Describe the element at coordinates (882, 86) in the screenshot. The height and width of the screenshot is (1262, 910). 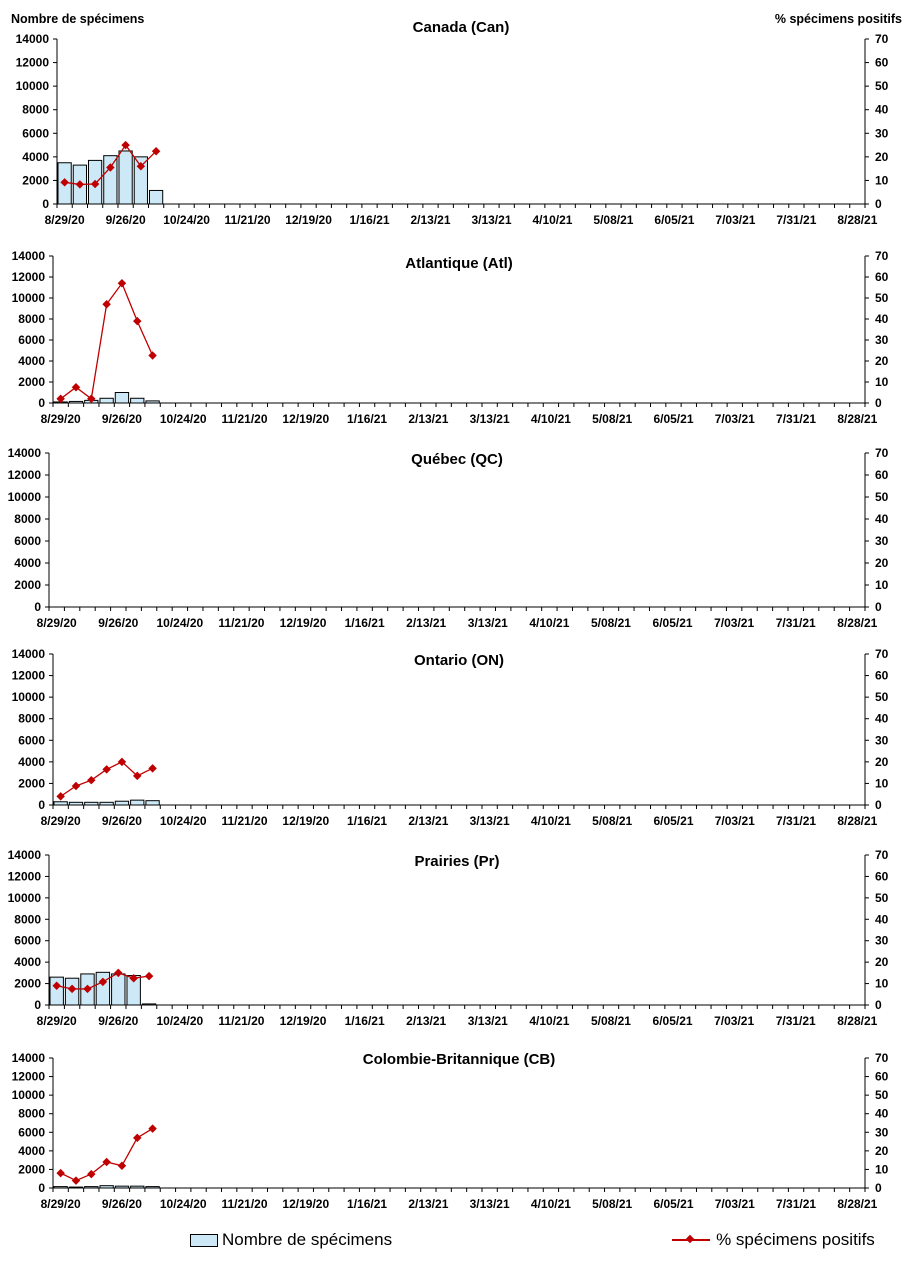
I see `y-right-tick-label: 50` at that location.